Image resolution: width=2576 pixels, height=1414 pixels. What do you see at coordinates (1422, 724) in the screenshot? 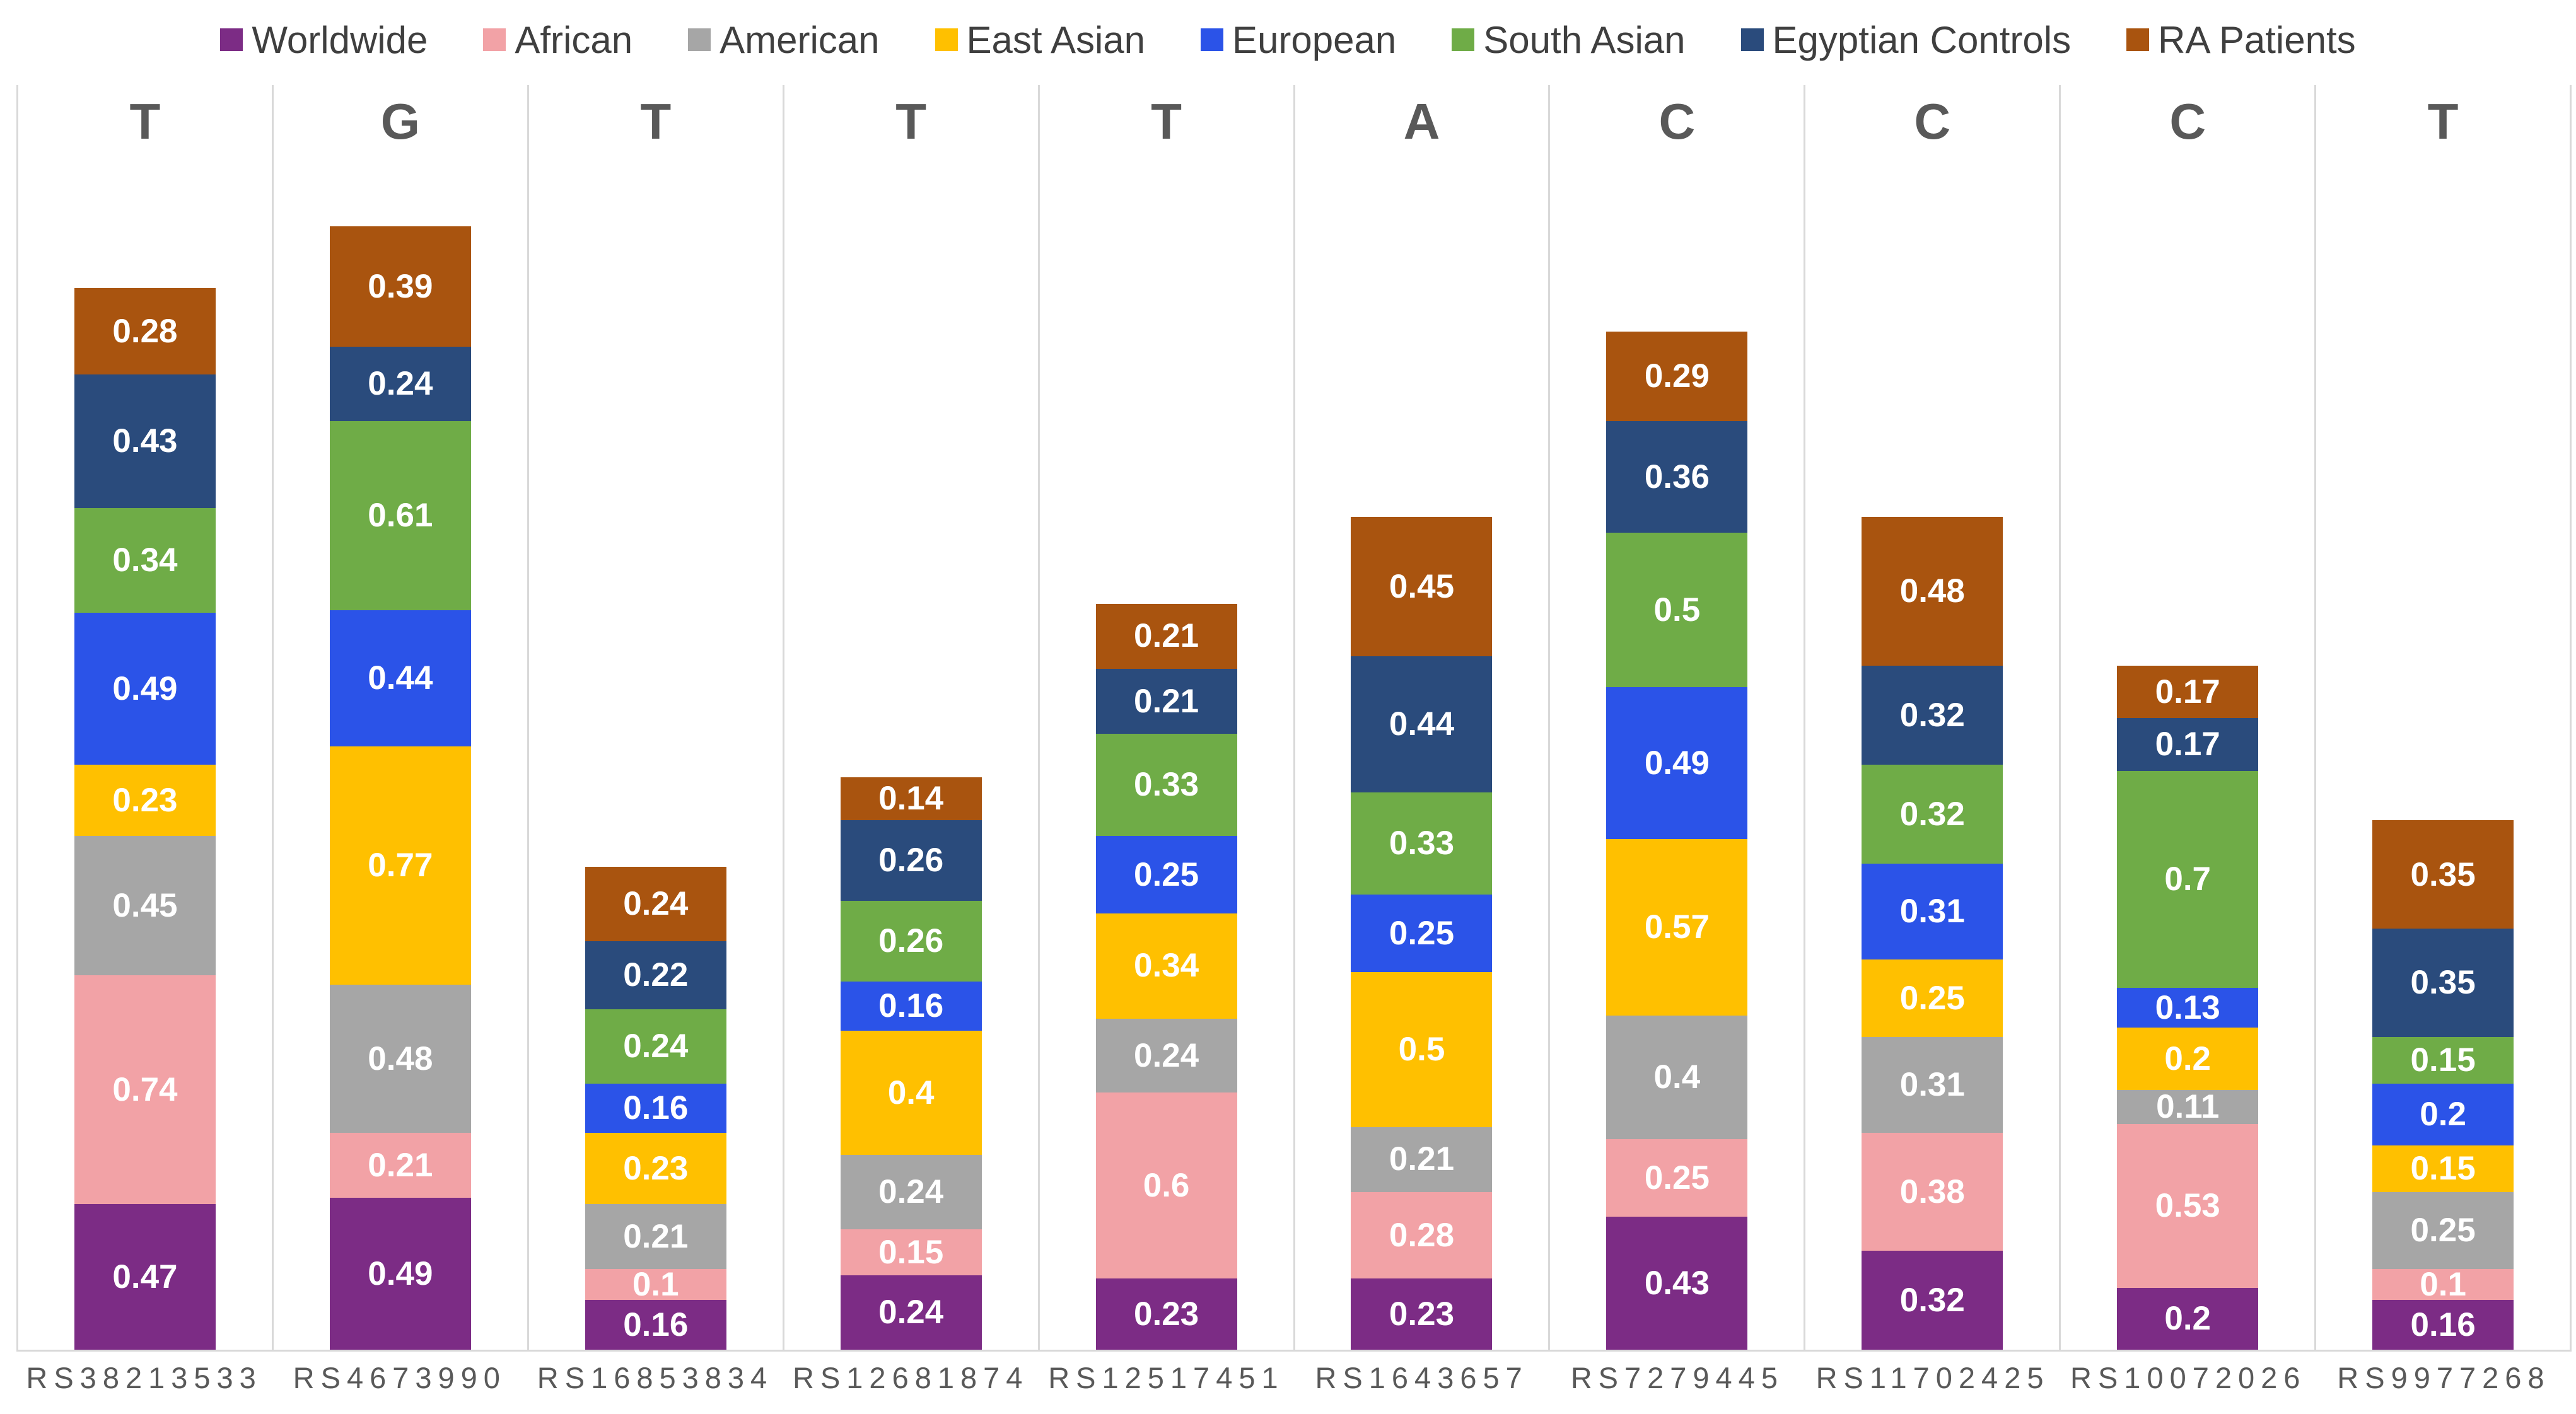
I see `segment-value-label: 0.44` at bounding box center [1422, 724].